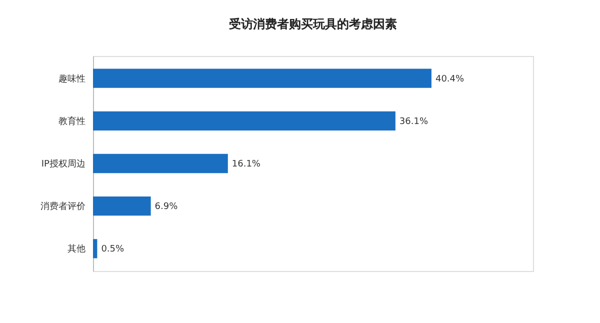 The width and height of the screenshot is (600, 323). I want to click on y-tick-label: IP授权周边, so click(63, 164).